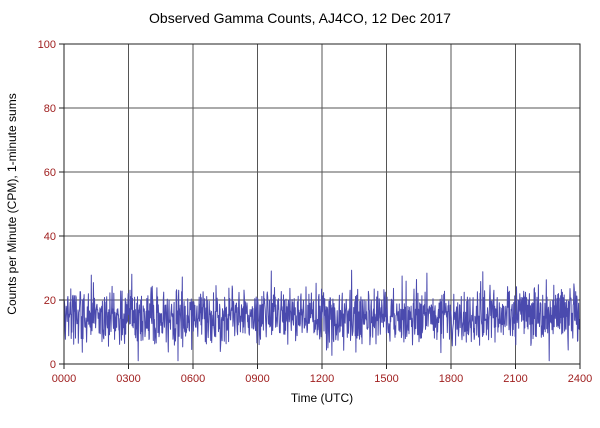  I want to click on x-tick-label: 0600, so click(193, 379).